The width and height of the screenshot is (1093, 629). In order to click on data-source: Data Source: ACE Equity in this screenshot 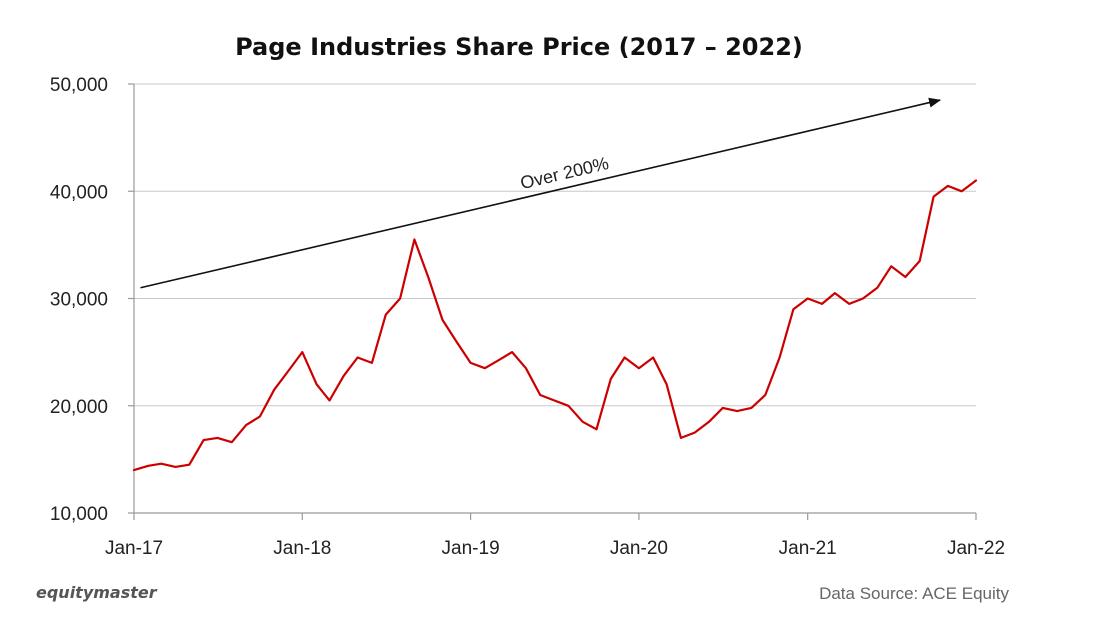, I will do `click(914, 593)`.